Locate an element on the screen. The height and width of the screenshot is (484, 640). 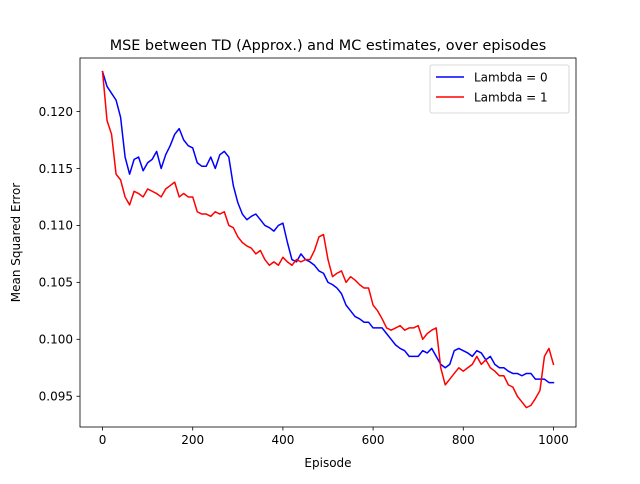
y-tick-label: 0.120 is located at coordinates (56, 112).